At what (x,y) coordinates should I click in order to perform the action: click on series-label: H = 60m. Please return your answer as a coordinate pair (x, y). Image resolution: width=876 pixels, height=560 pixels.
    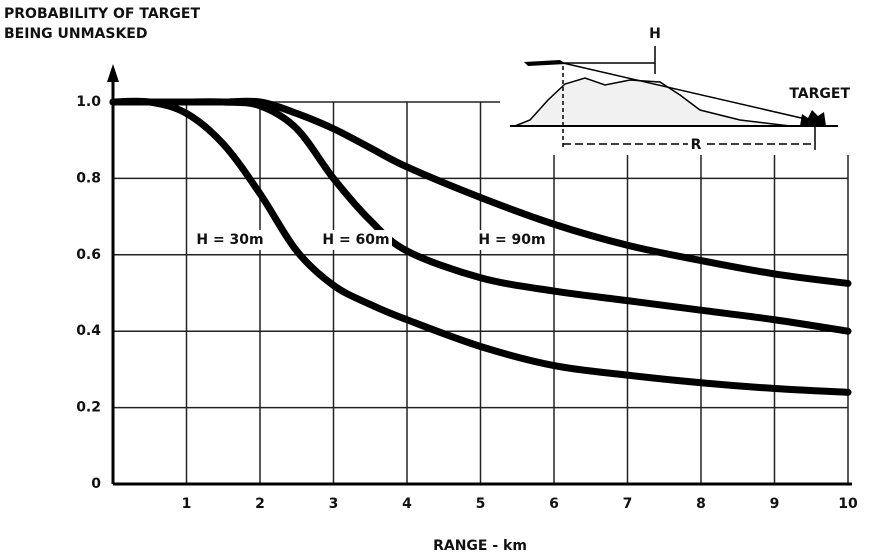
    Looking at the image, I should click on (355, 240).